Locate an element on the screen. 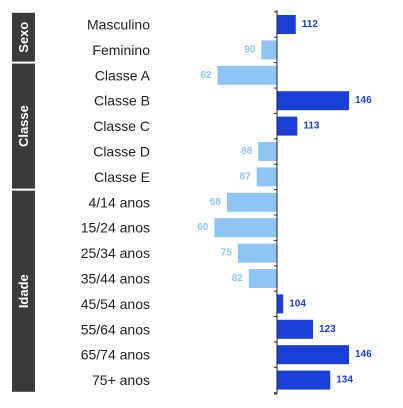  category-label-feminino: Feminino is located at coordinates (121, 50).